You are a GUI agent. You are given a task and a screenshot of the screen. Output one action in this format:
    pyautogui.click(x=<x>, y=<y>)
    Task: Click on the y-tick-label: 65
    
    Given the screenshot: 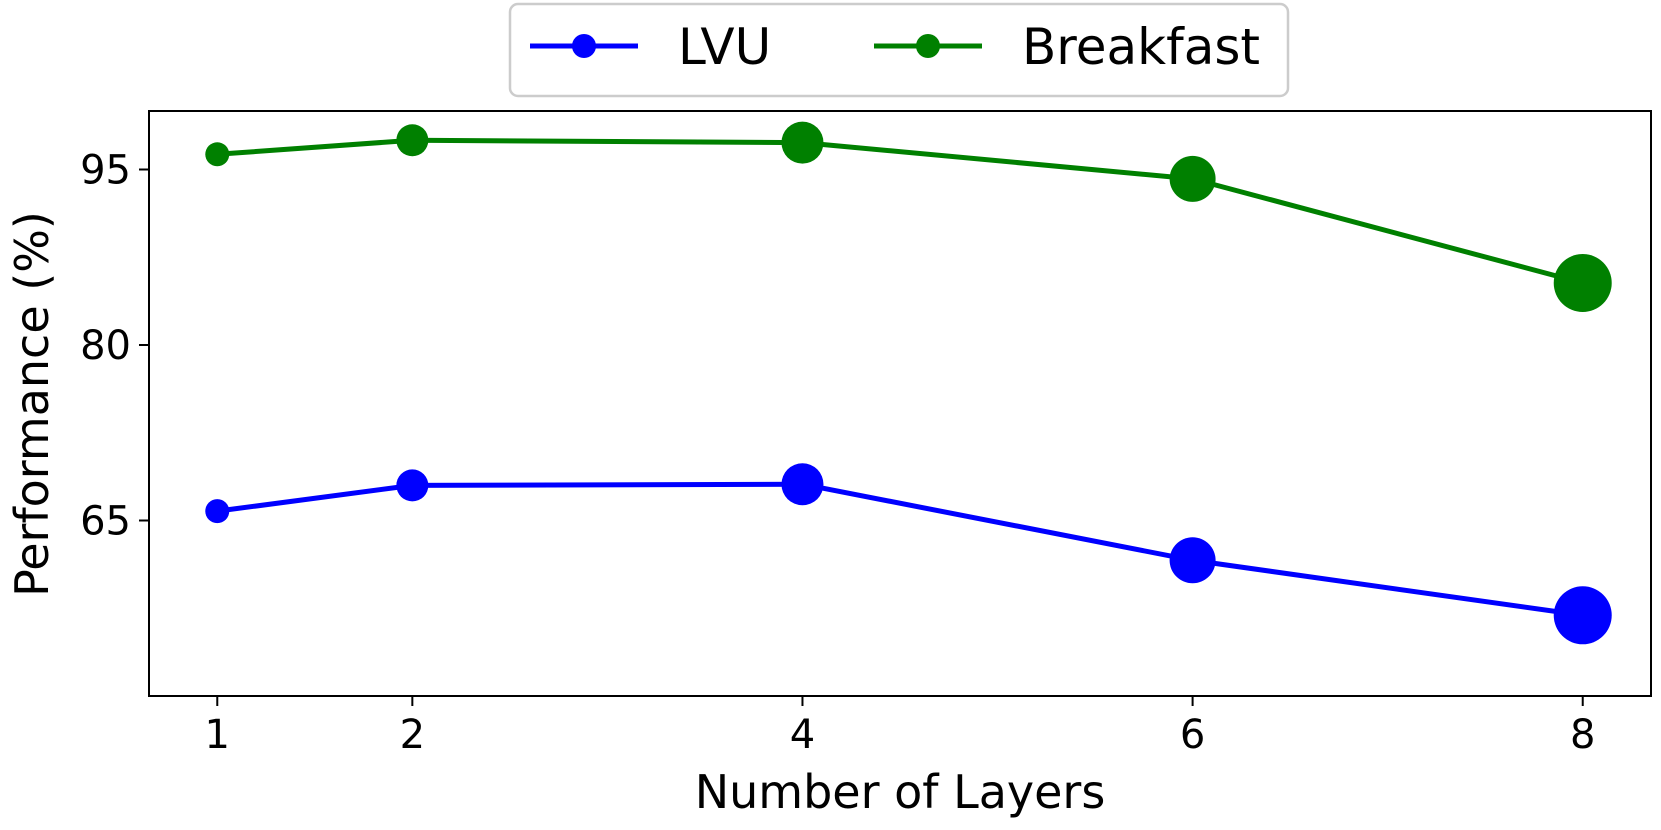 What is the action you would take?
    pyautogui.click(x=105, y=522)
    